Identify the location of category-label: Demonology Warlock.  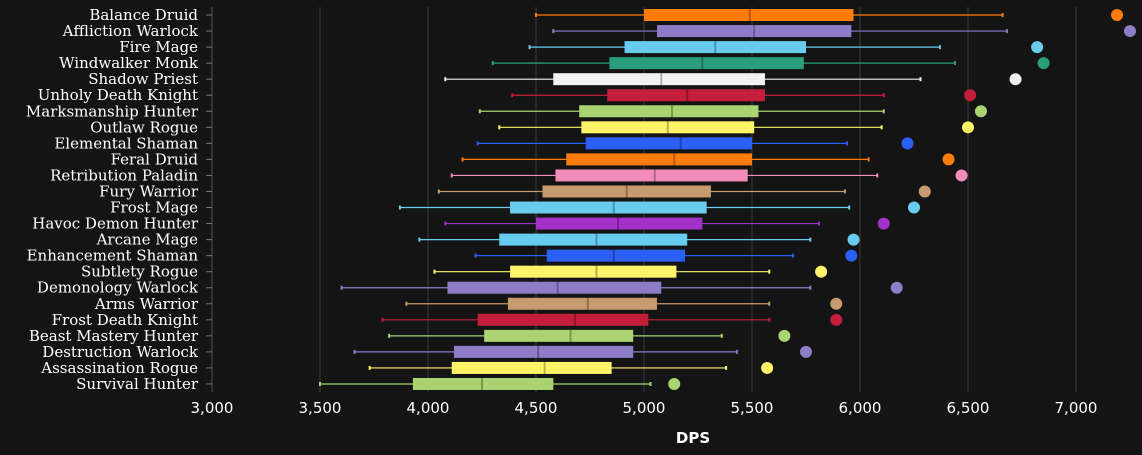
(118, 288).